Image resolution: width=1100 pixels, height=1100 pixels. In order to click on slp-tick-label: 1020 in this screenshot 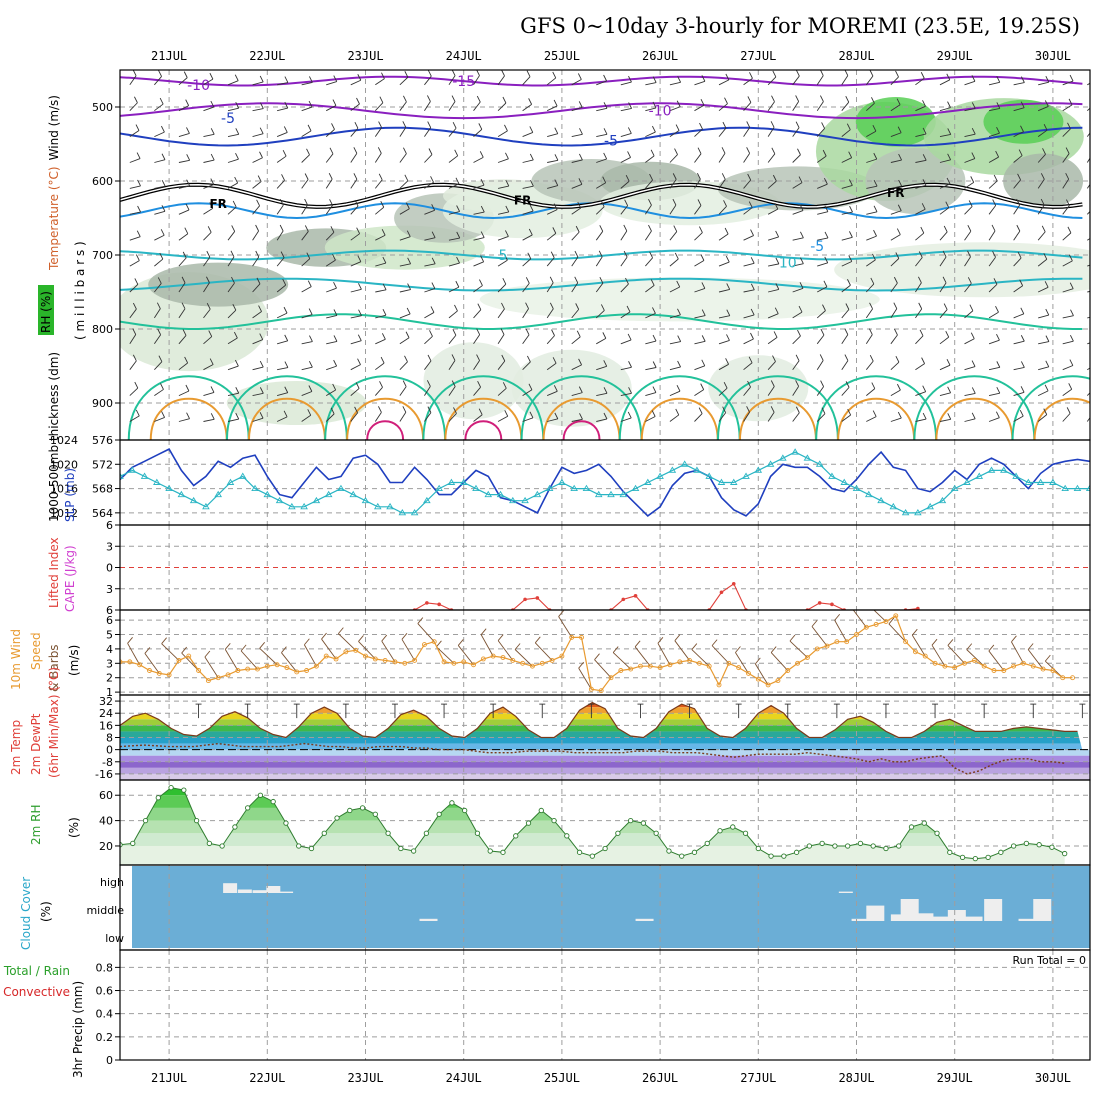, I will do `click(64, 464)`.